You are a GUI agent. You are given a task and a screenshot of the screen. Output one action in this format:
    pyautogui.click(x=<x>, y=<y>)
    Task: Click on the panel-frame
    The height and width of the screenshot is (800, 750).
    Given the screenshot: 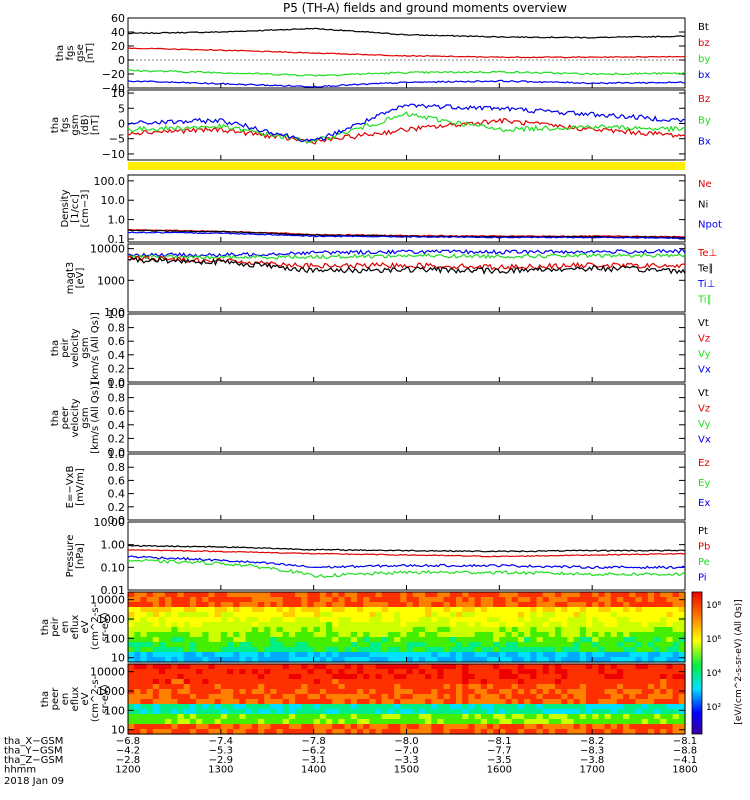 What is the action you would take?
    pyautogui.click(x=406, y=418)
    